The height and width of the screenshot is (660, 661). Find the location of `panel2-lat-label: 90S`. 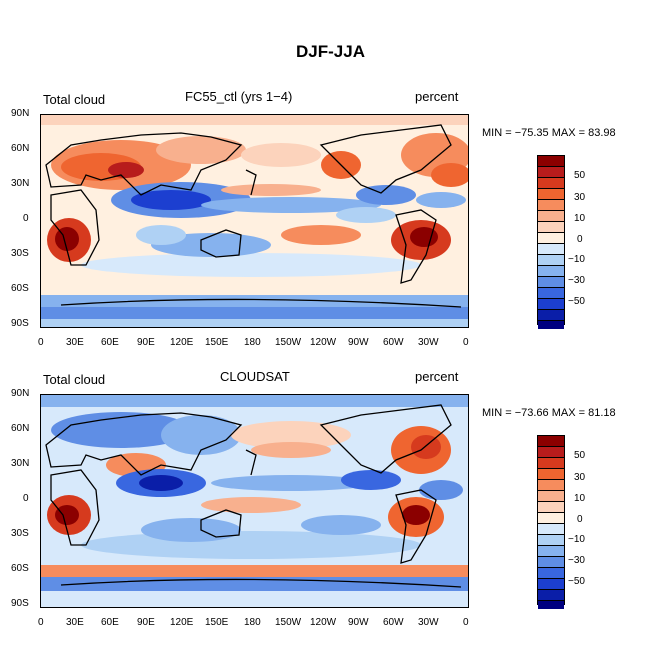

panel2-lat-label: 90S is located at coordinates (20, 603).